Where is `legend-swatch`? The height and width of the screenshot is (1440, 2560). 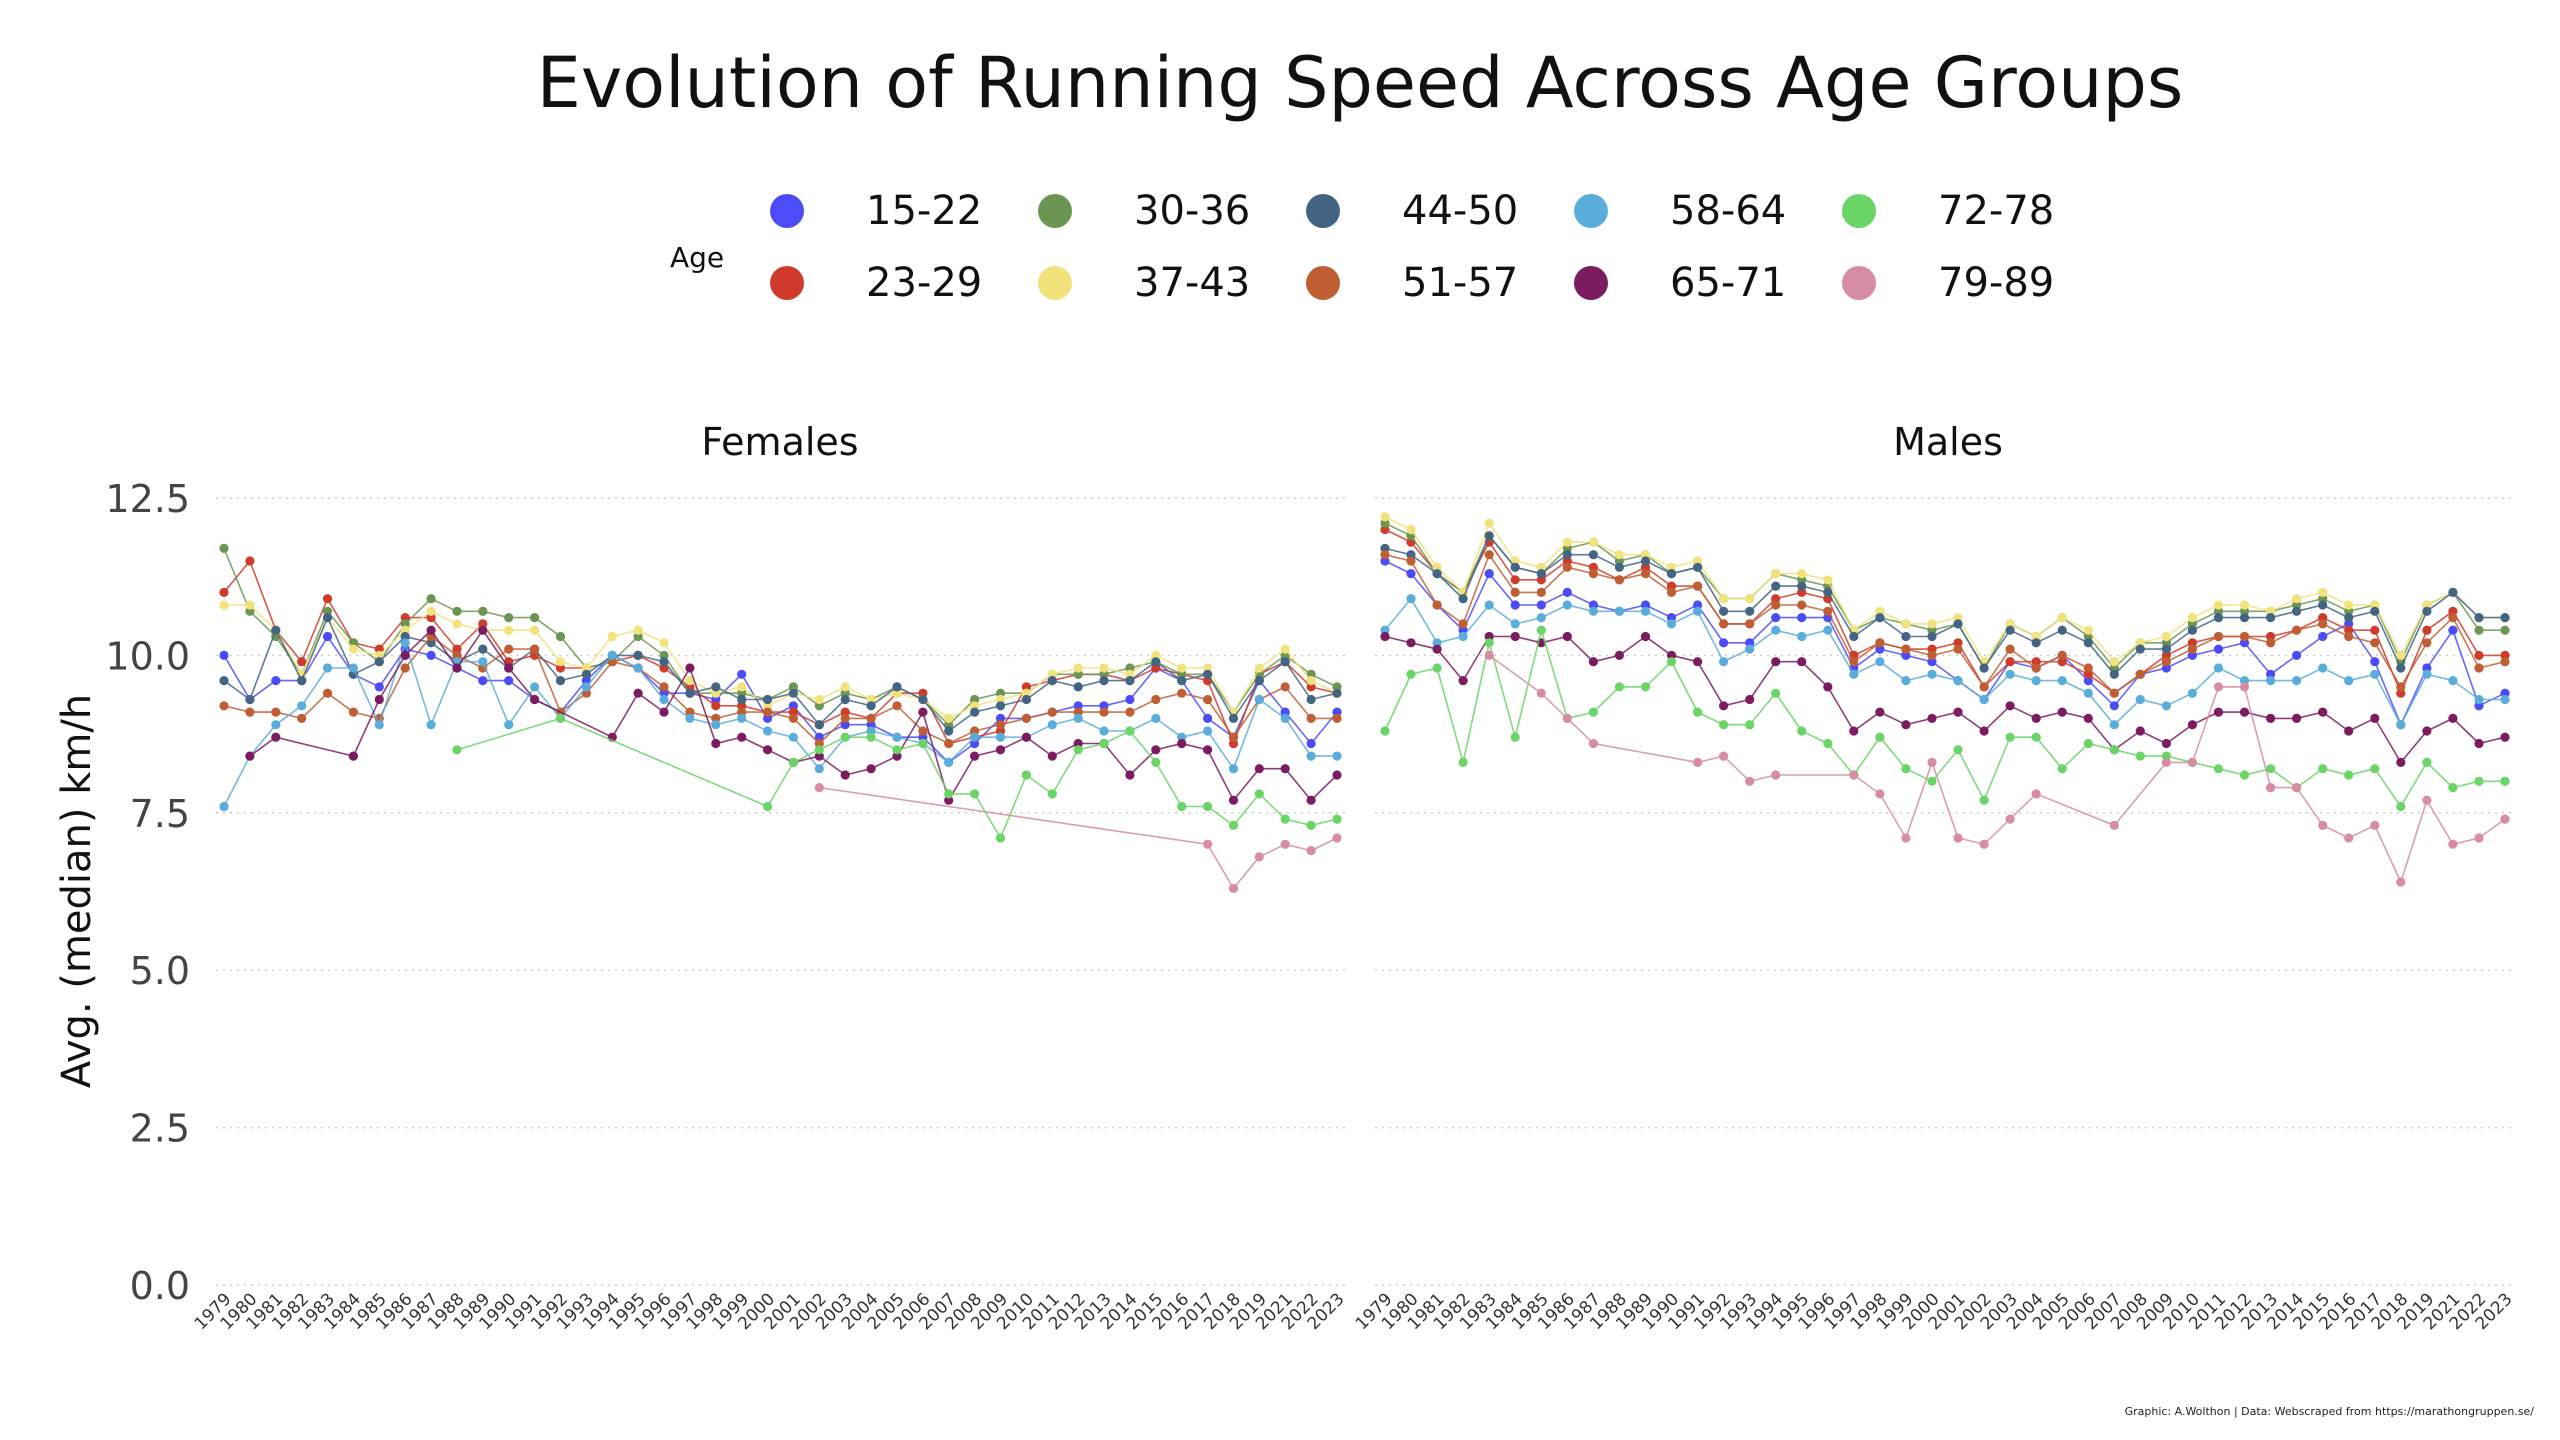 legend-swatch is located at coordinates (787, 211).